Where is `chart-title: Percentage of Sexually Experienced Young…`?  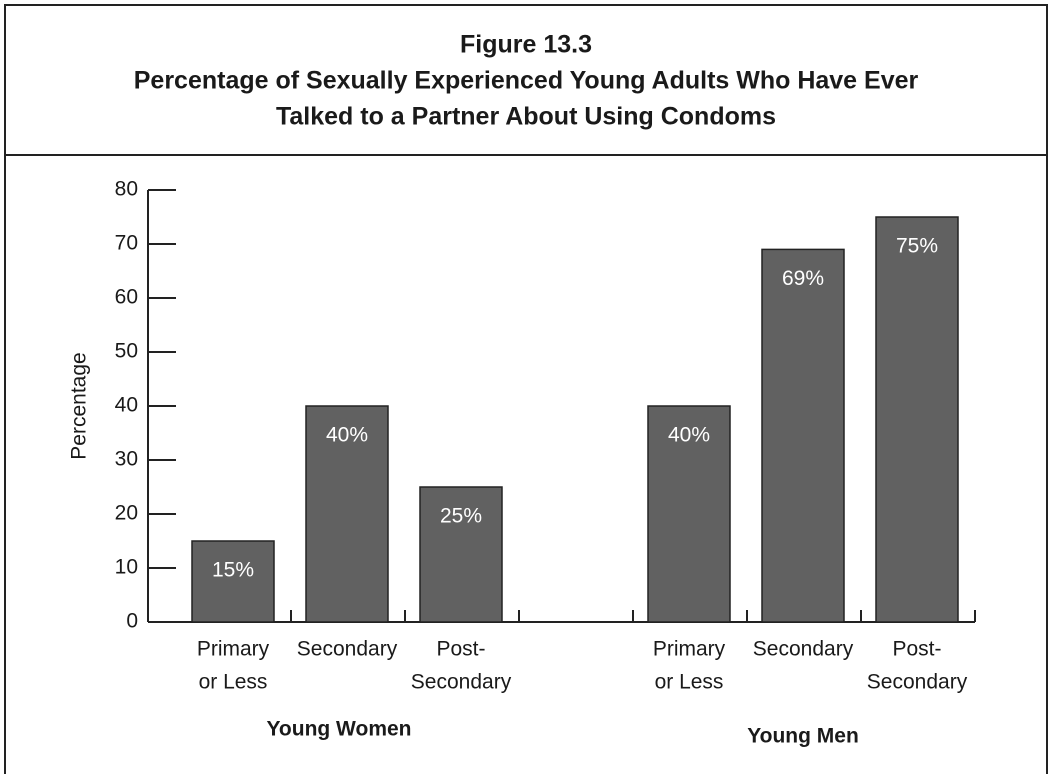
chart-title: Percentage of Sexually Experienced Young… is located at coordinates (526, 81).